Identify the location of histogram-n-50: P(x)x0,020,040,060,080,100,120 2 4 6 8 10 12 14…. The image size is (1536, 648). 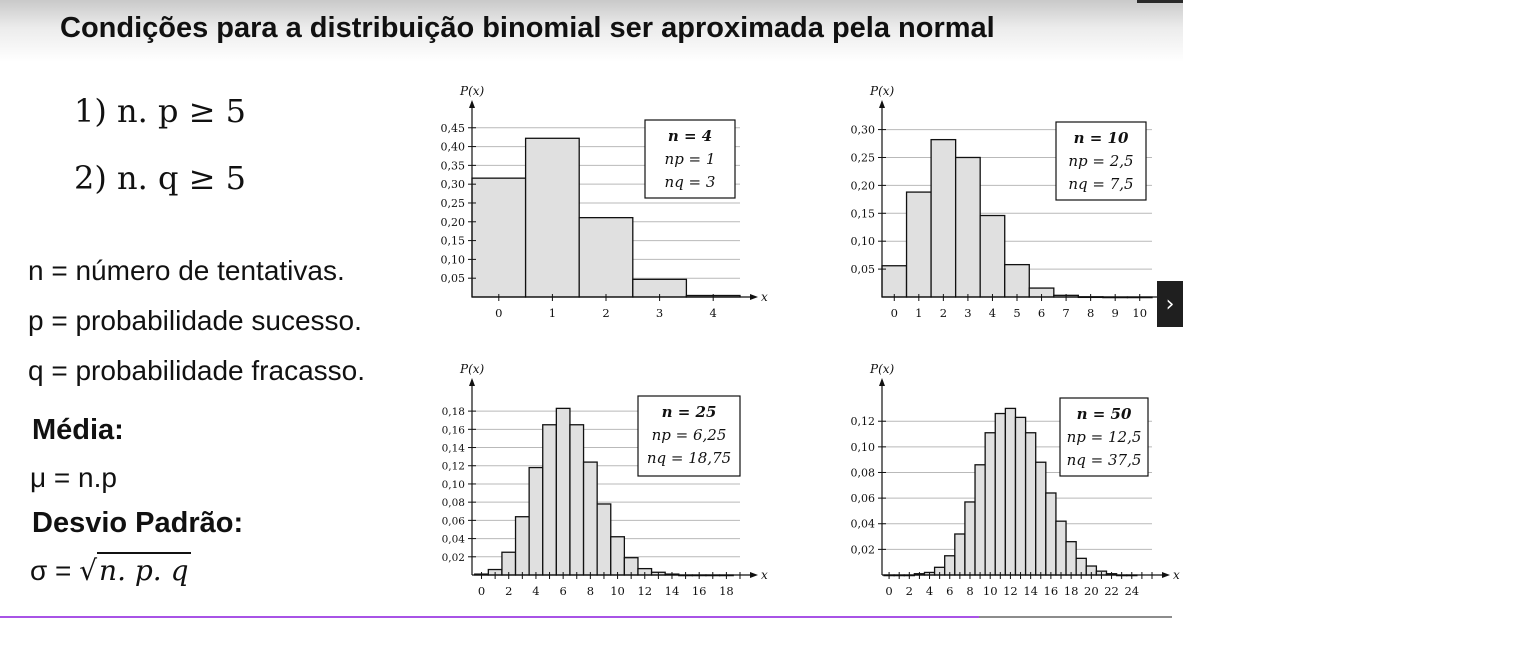
(1016, 480).